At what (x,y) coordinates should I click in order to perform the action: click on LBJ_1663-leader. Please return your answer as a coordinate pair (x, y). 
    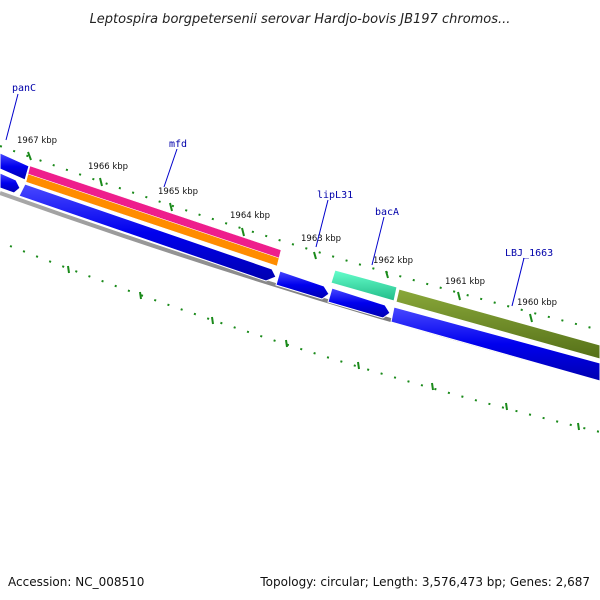
    Looking at the image, I should click on (518, 282).